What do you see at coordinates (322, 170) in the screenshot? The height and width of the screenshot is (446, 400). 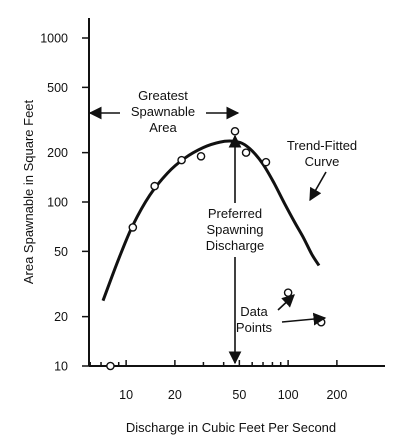 I see `trend-curve-annotation: Trend-Fitted Curve` at bounding box center [322, 170].